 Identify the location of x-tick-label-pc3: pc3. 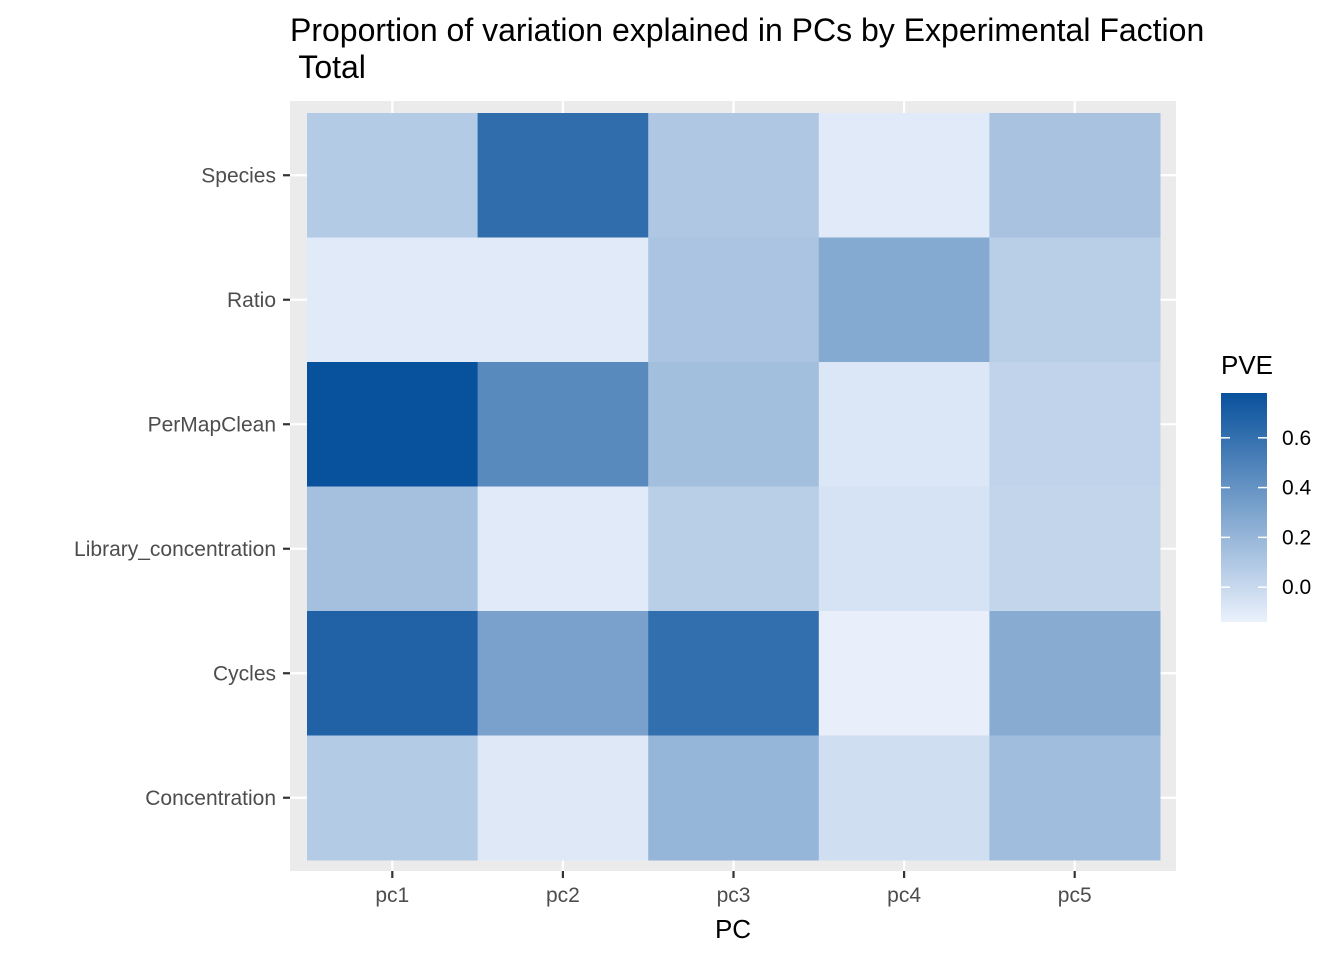
(734, 895).